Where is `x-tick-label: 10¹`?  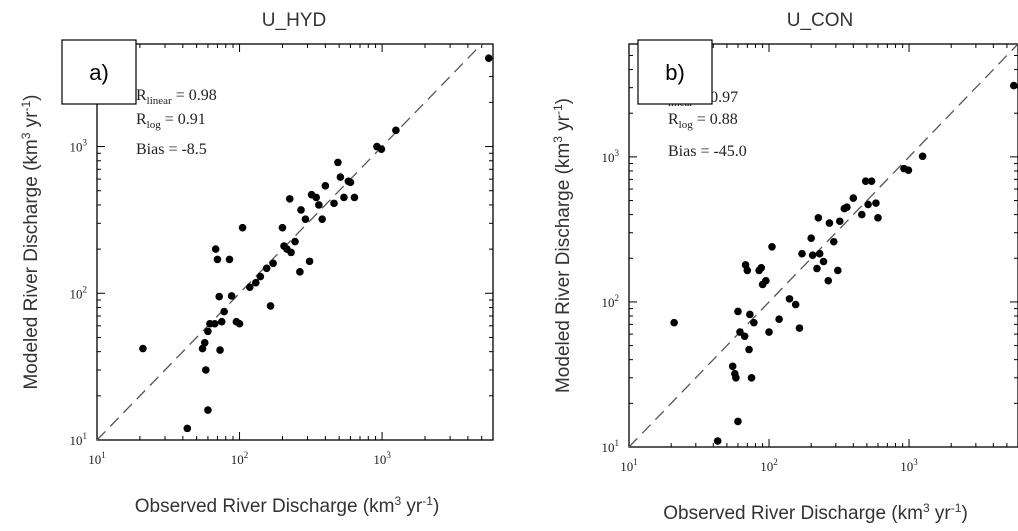
x-tick-label: 10¹ is located at coordinates (629, 465).